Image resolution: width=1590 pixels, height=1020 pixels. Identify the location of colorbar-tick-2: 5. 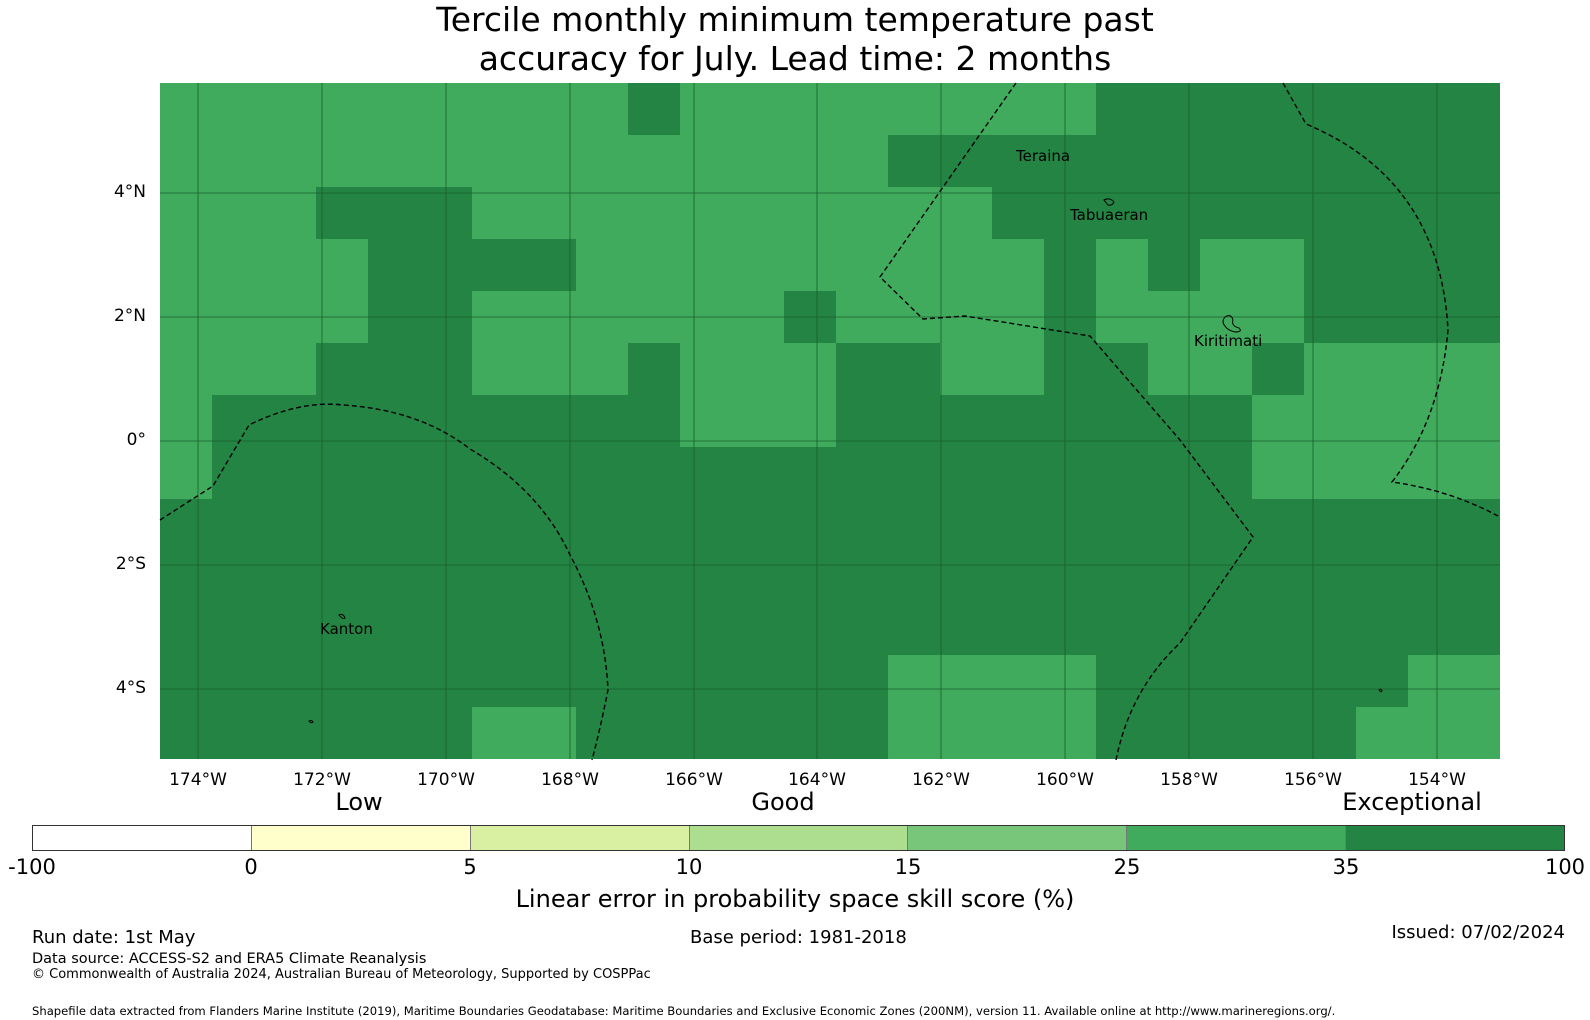
(470, 867).